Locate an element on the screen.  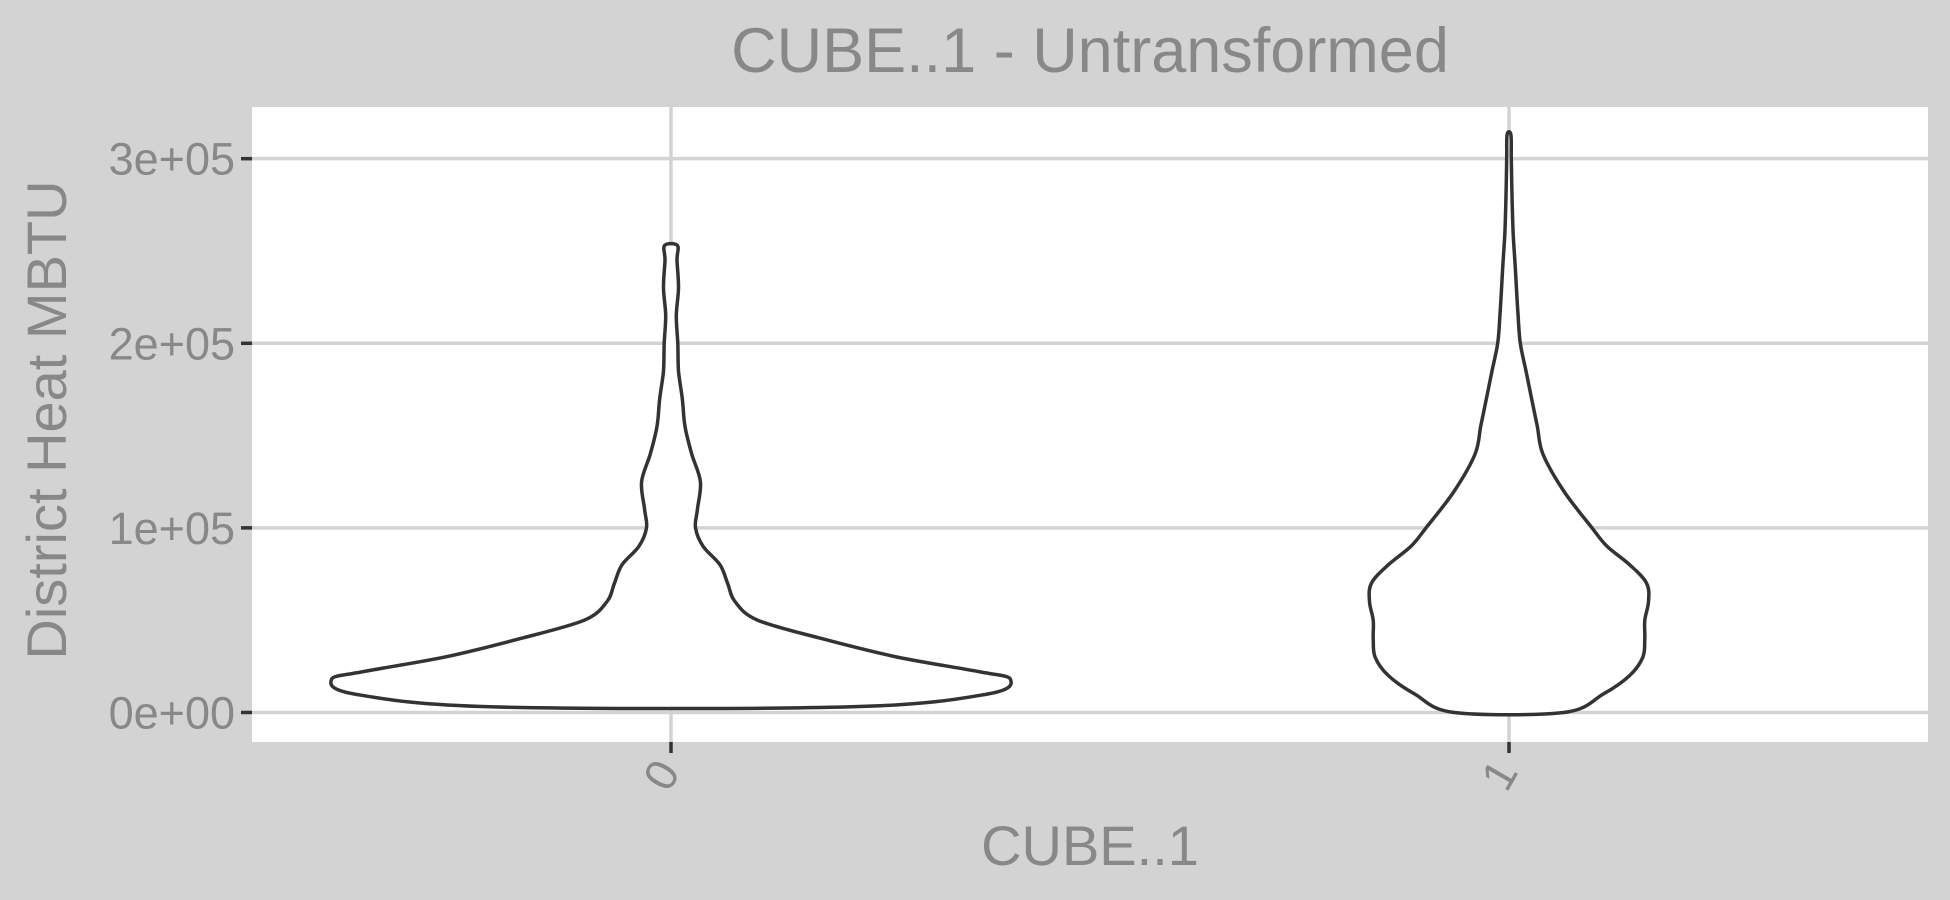
y-tick-label-1: 1e+05 is located at coordinates (172, 528).